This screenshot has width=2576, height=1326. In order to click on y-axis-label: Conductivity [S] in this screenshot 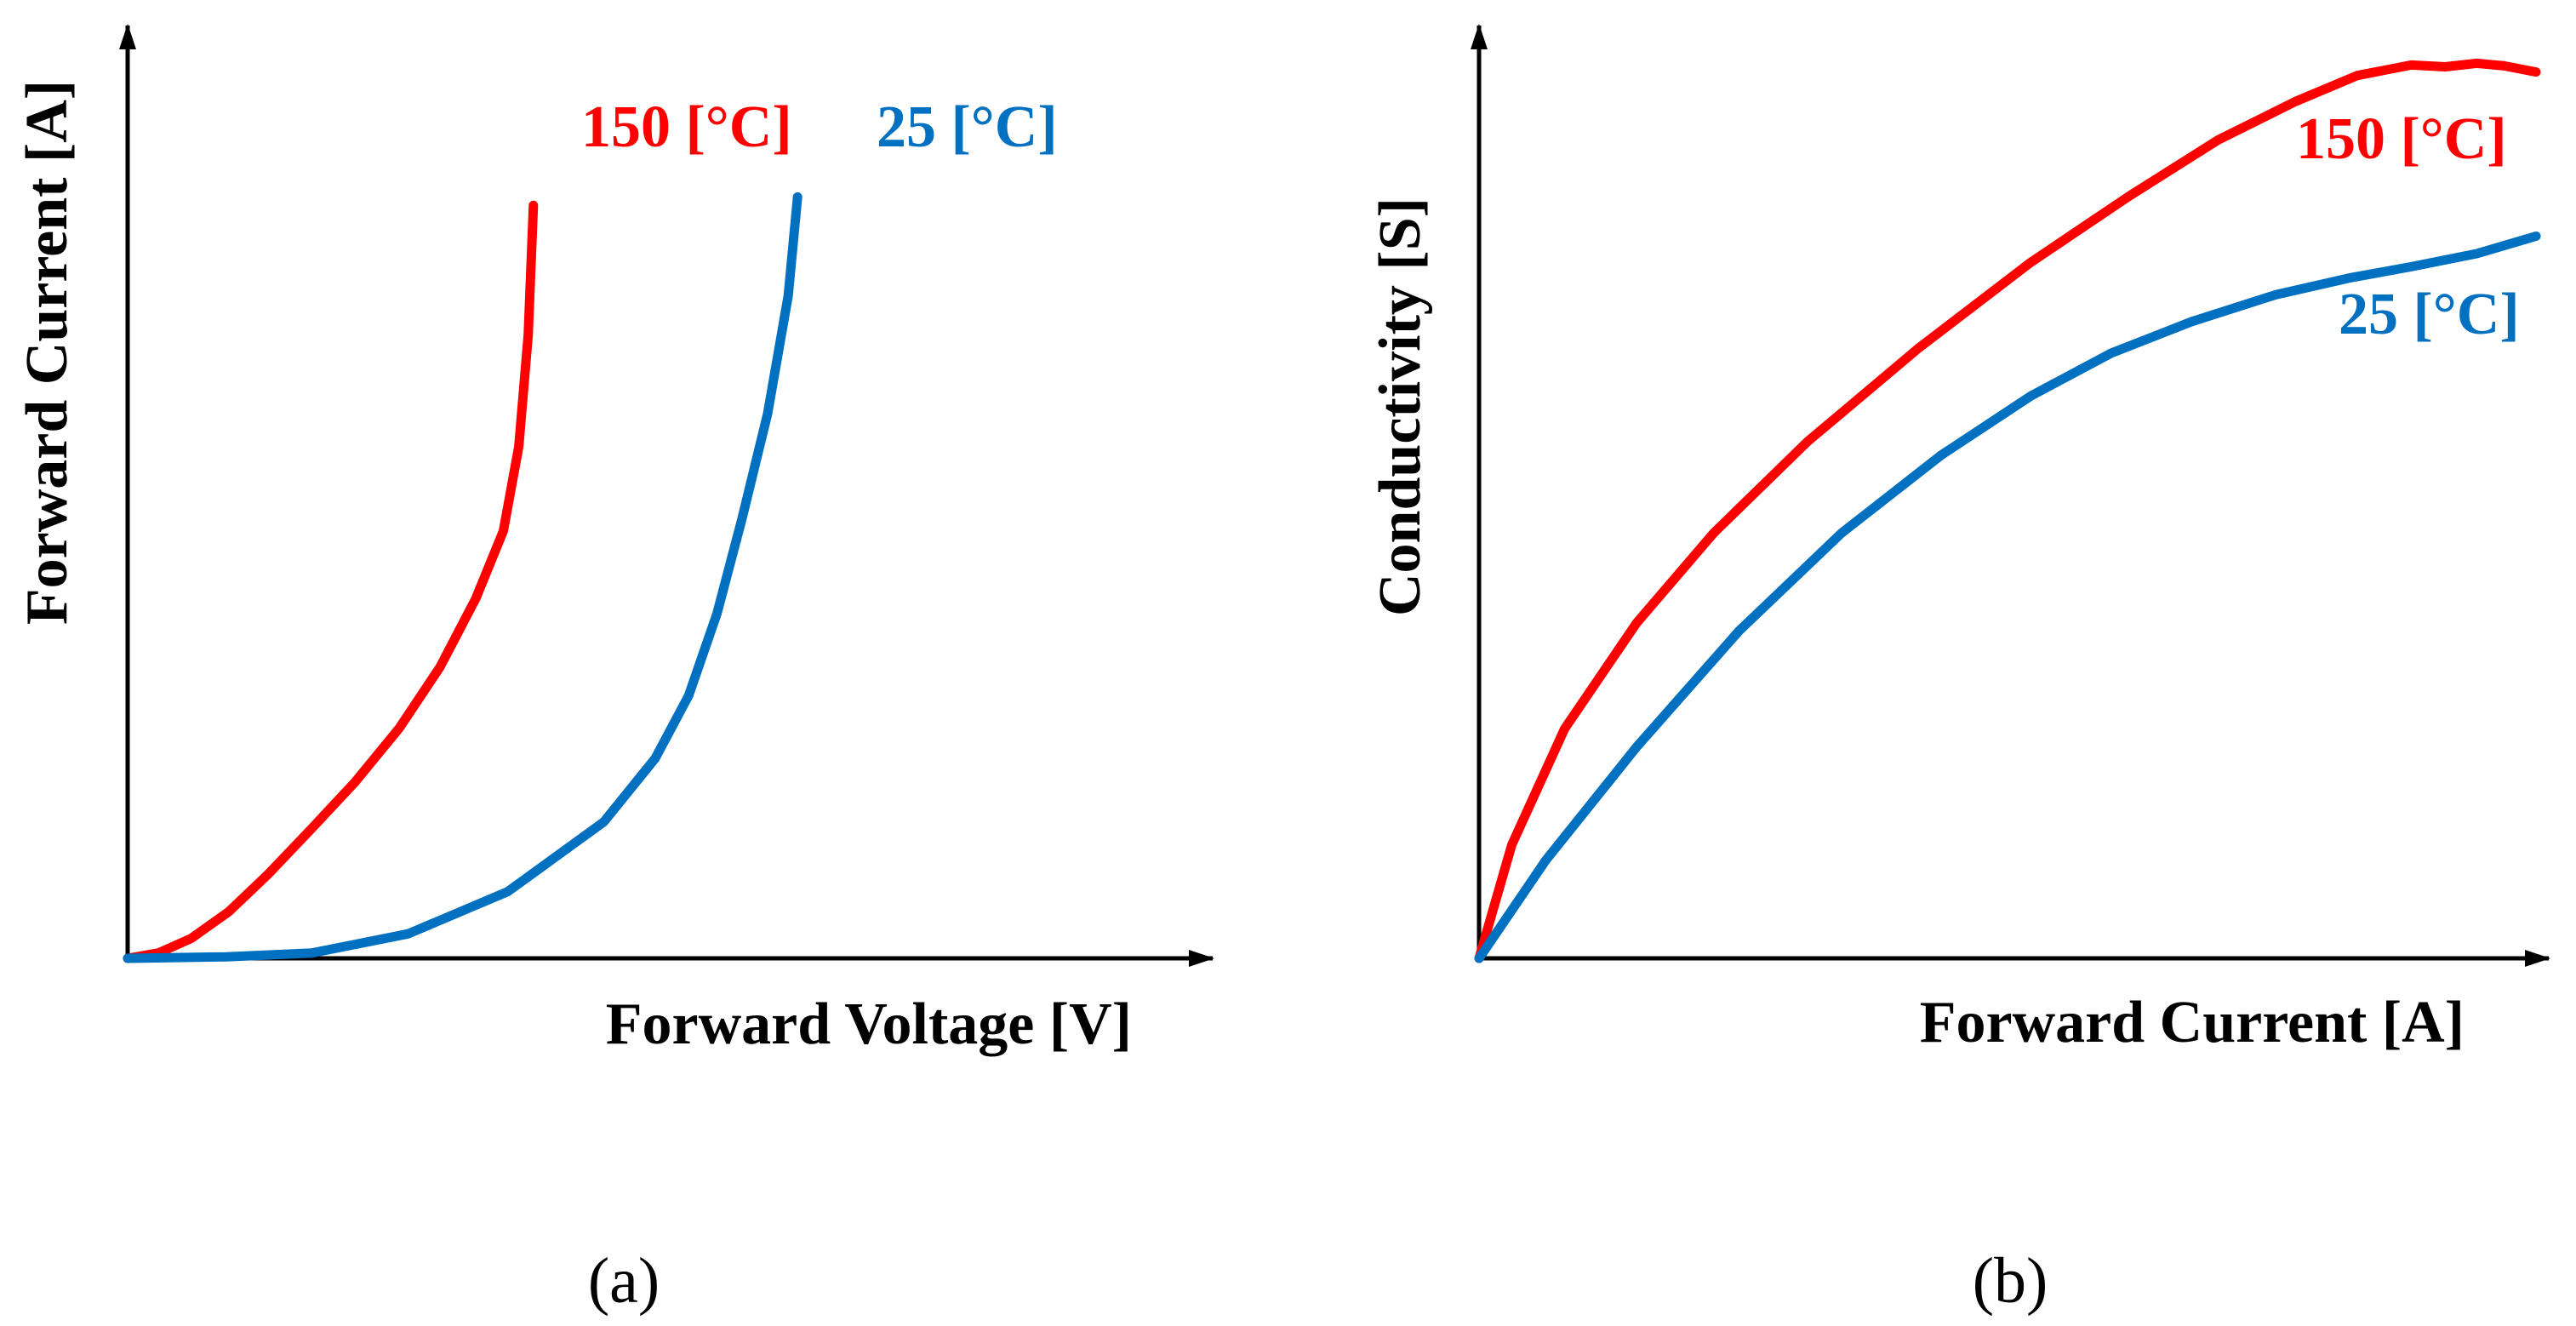, I will do `click(1400, 407)`.